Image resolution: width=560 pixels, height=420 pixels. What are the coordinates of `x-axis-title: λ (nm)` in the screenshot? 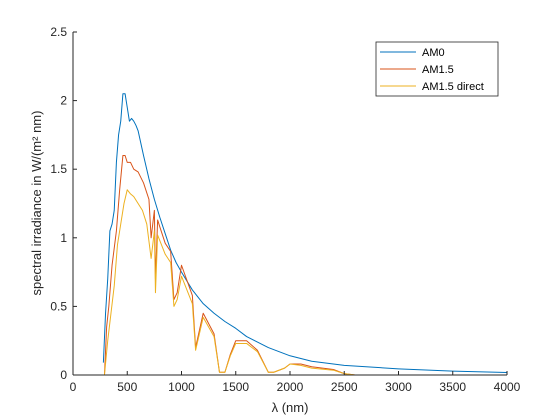 It's located at (290, 407).